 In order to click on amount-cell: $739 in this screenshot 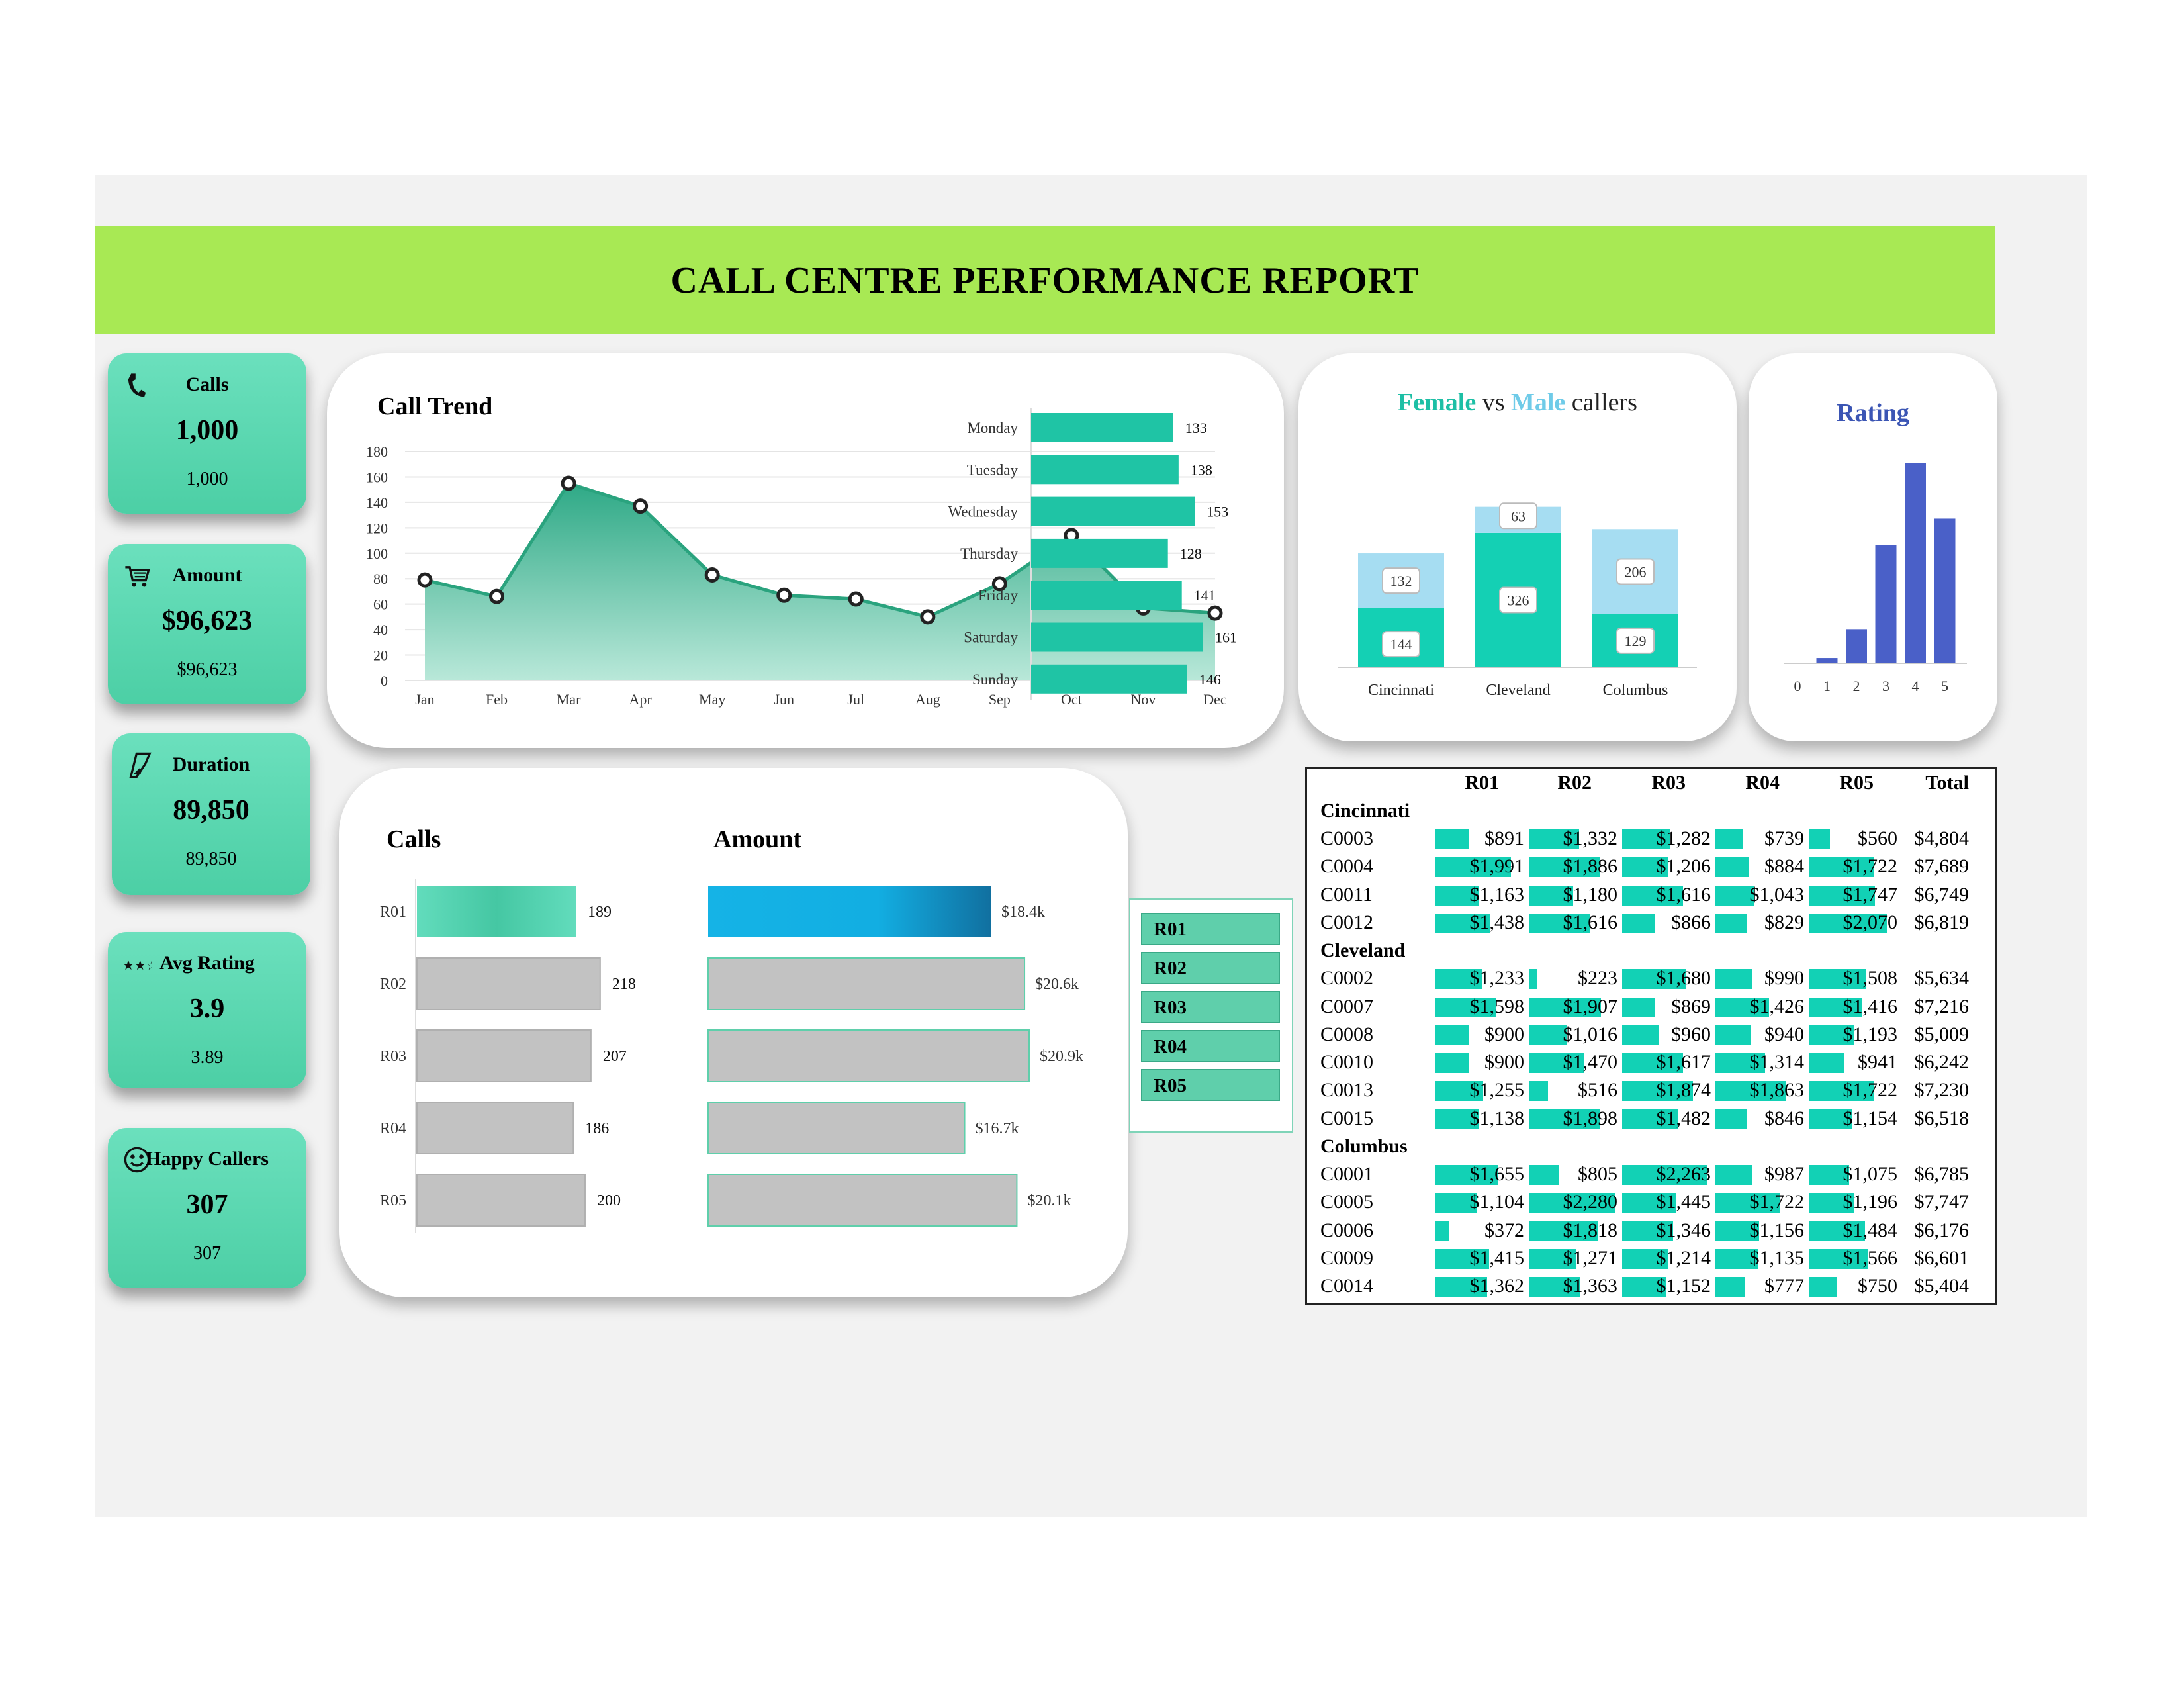, I will do `click(1784, 838)`.